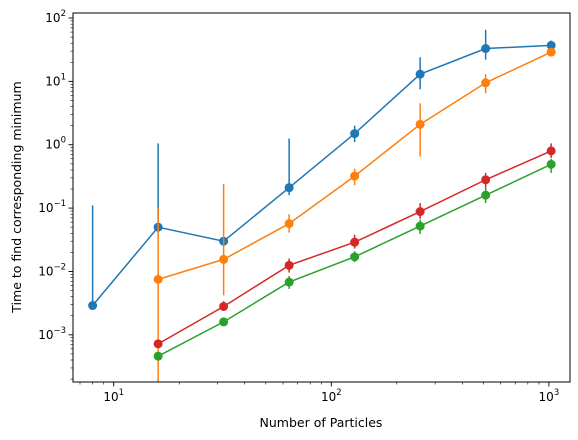 The image size is (578, 440). I want to click on y-axis-label: Time to find corresponding minimum, so click(16, 197).